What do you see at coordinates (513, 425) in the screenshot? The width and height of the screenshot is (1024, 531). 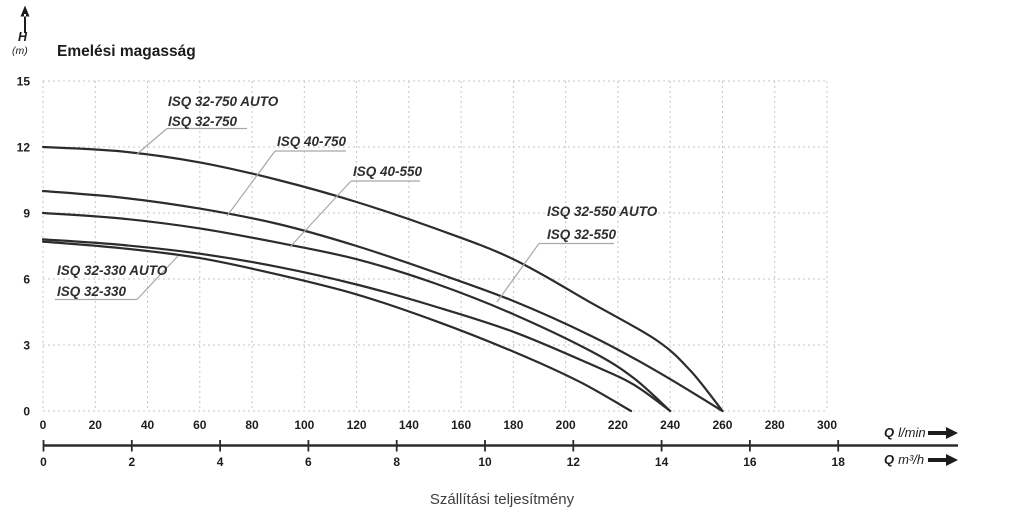 I see `lmin-tick-label: 180` at bounding box center [513, 425].